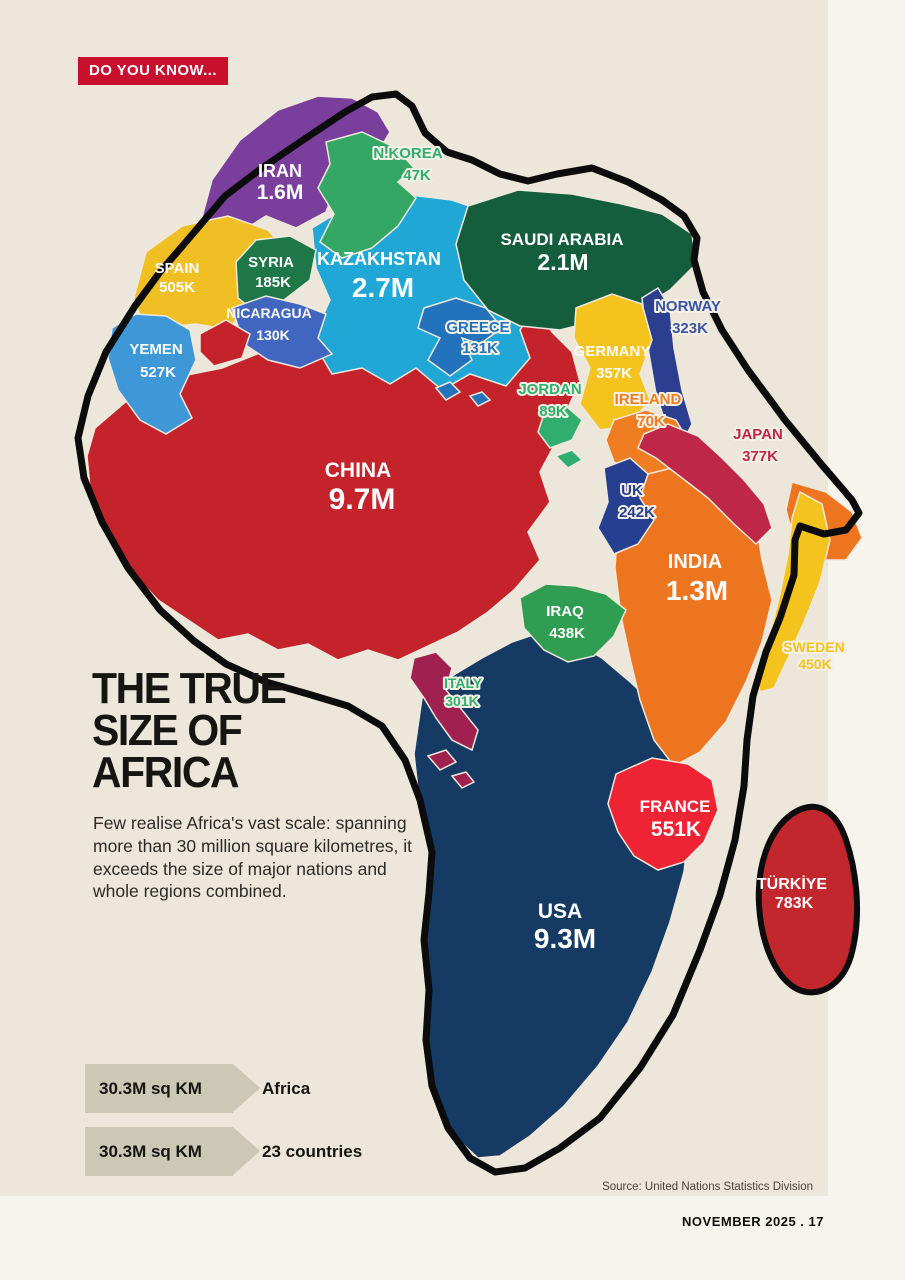 Image resolution: width=905 pixels, height=1280 pixels. What do you see at coordinates (760, 456) in the screenshot?
I see `label-japan-area: 377K` at bounding box center [760, 456].